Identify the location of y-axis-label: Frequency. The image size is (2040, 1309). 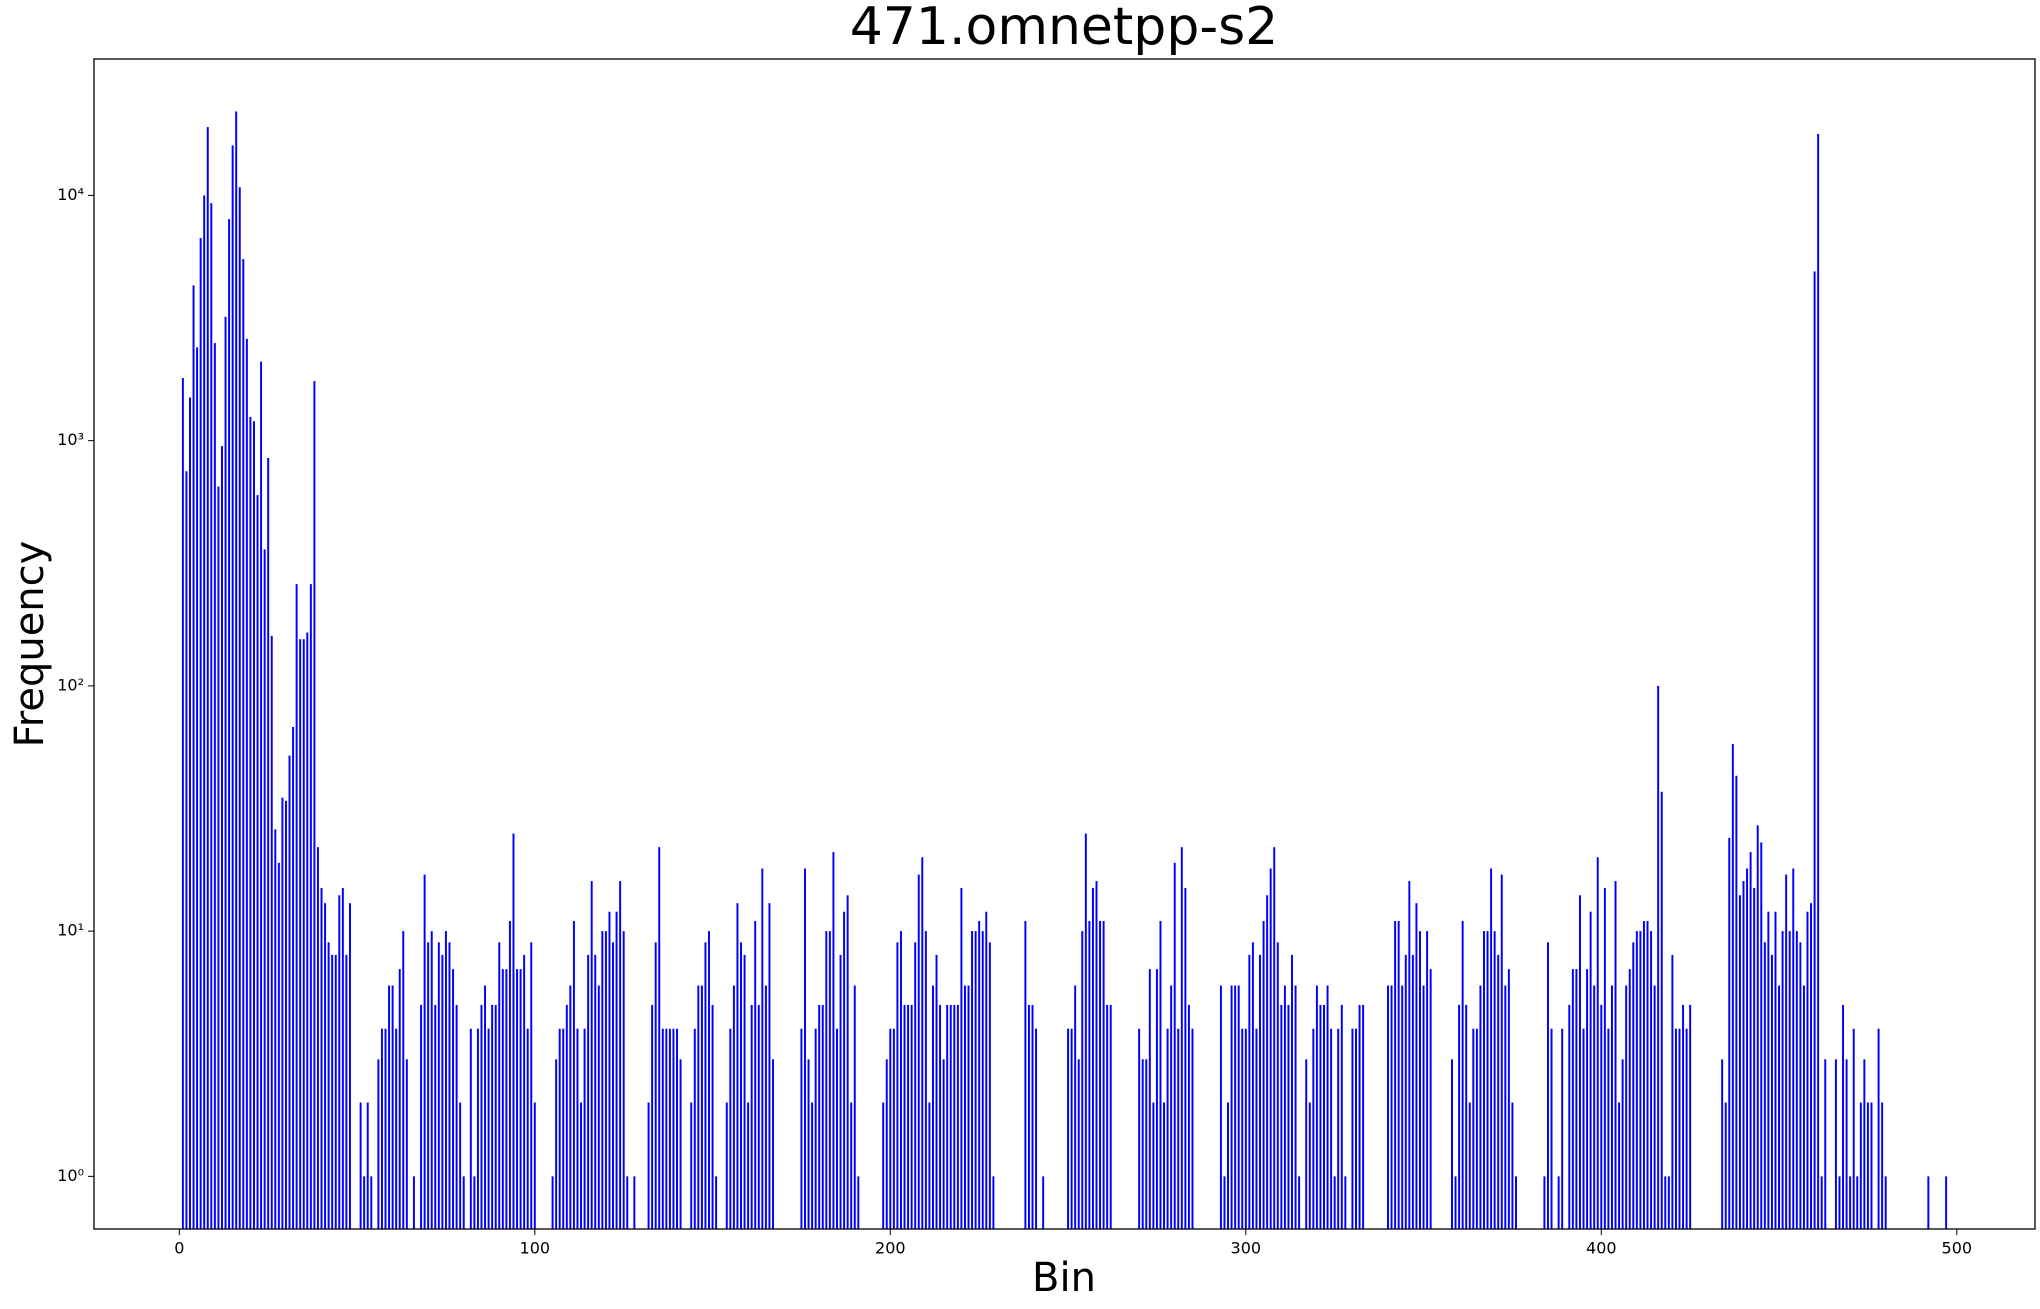
(30, 644).